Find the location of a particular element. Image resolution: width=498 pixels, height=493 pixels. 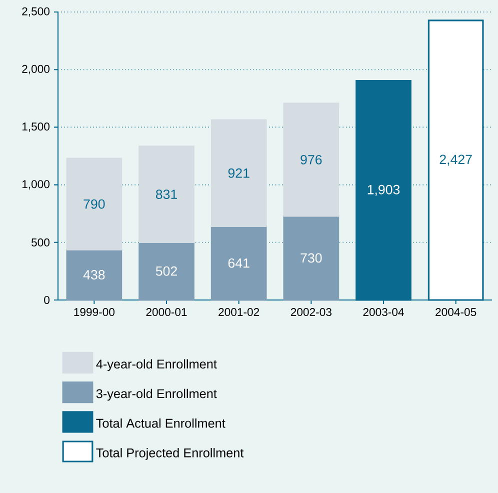

y-tick-label: 2,000 is located at coordinates (36, 69).